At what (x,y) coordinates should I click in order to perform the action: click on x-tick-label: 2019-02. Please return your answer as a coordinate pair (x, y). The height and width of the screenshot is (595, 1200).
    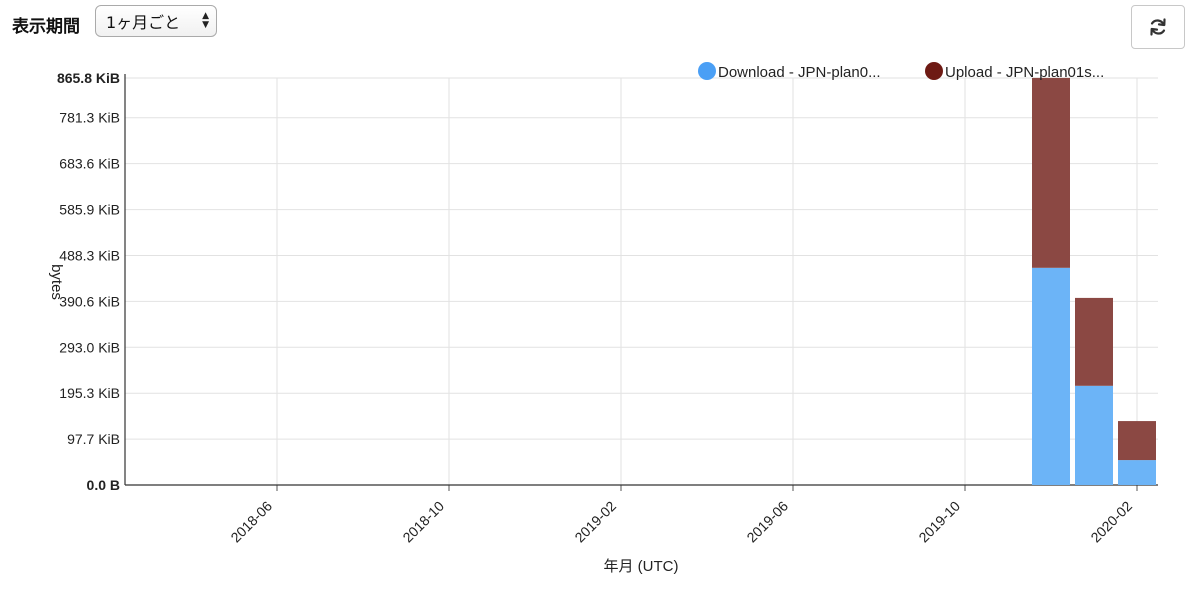
    Looking at the image, I should click on (595, 522).